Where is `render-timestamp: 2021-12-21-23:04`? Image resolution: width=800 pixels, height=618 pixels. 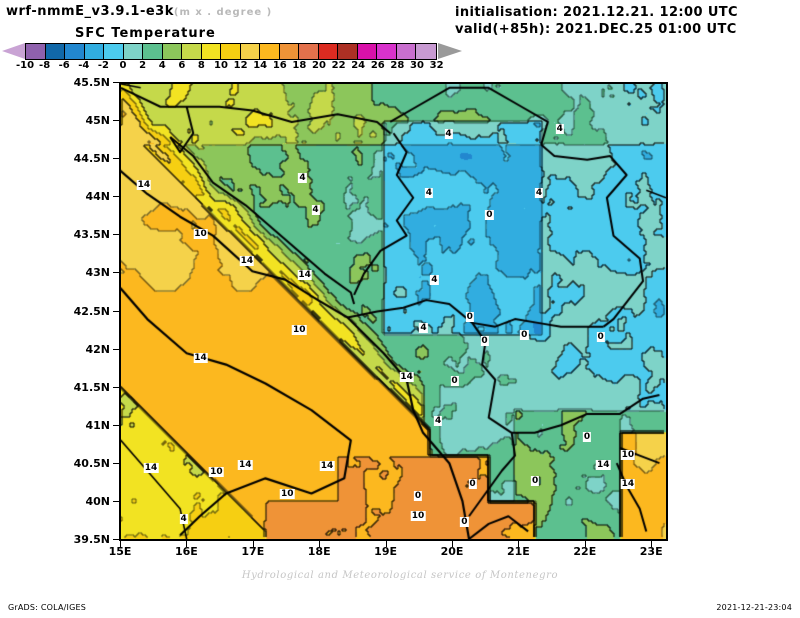
render-timestamp: 2021-12-21-23:04 is located at coordinates (754, 607).